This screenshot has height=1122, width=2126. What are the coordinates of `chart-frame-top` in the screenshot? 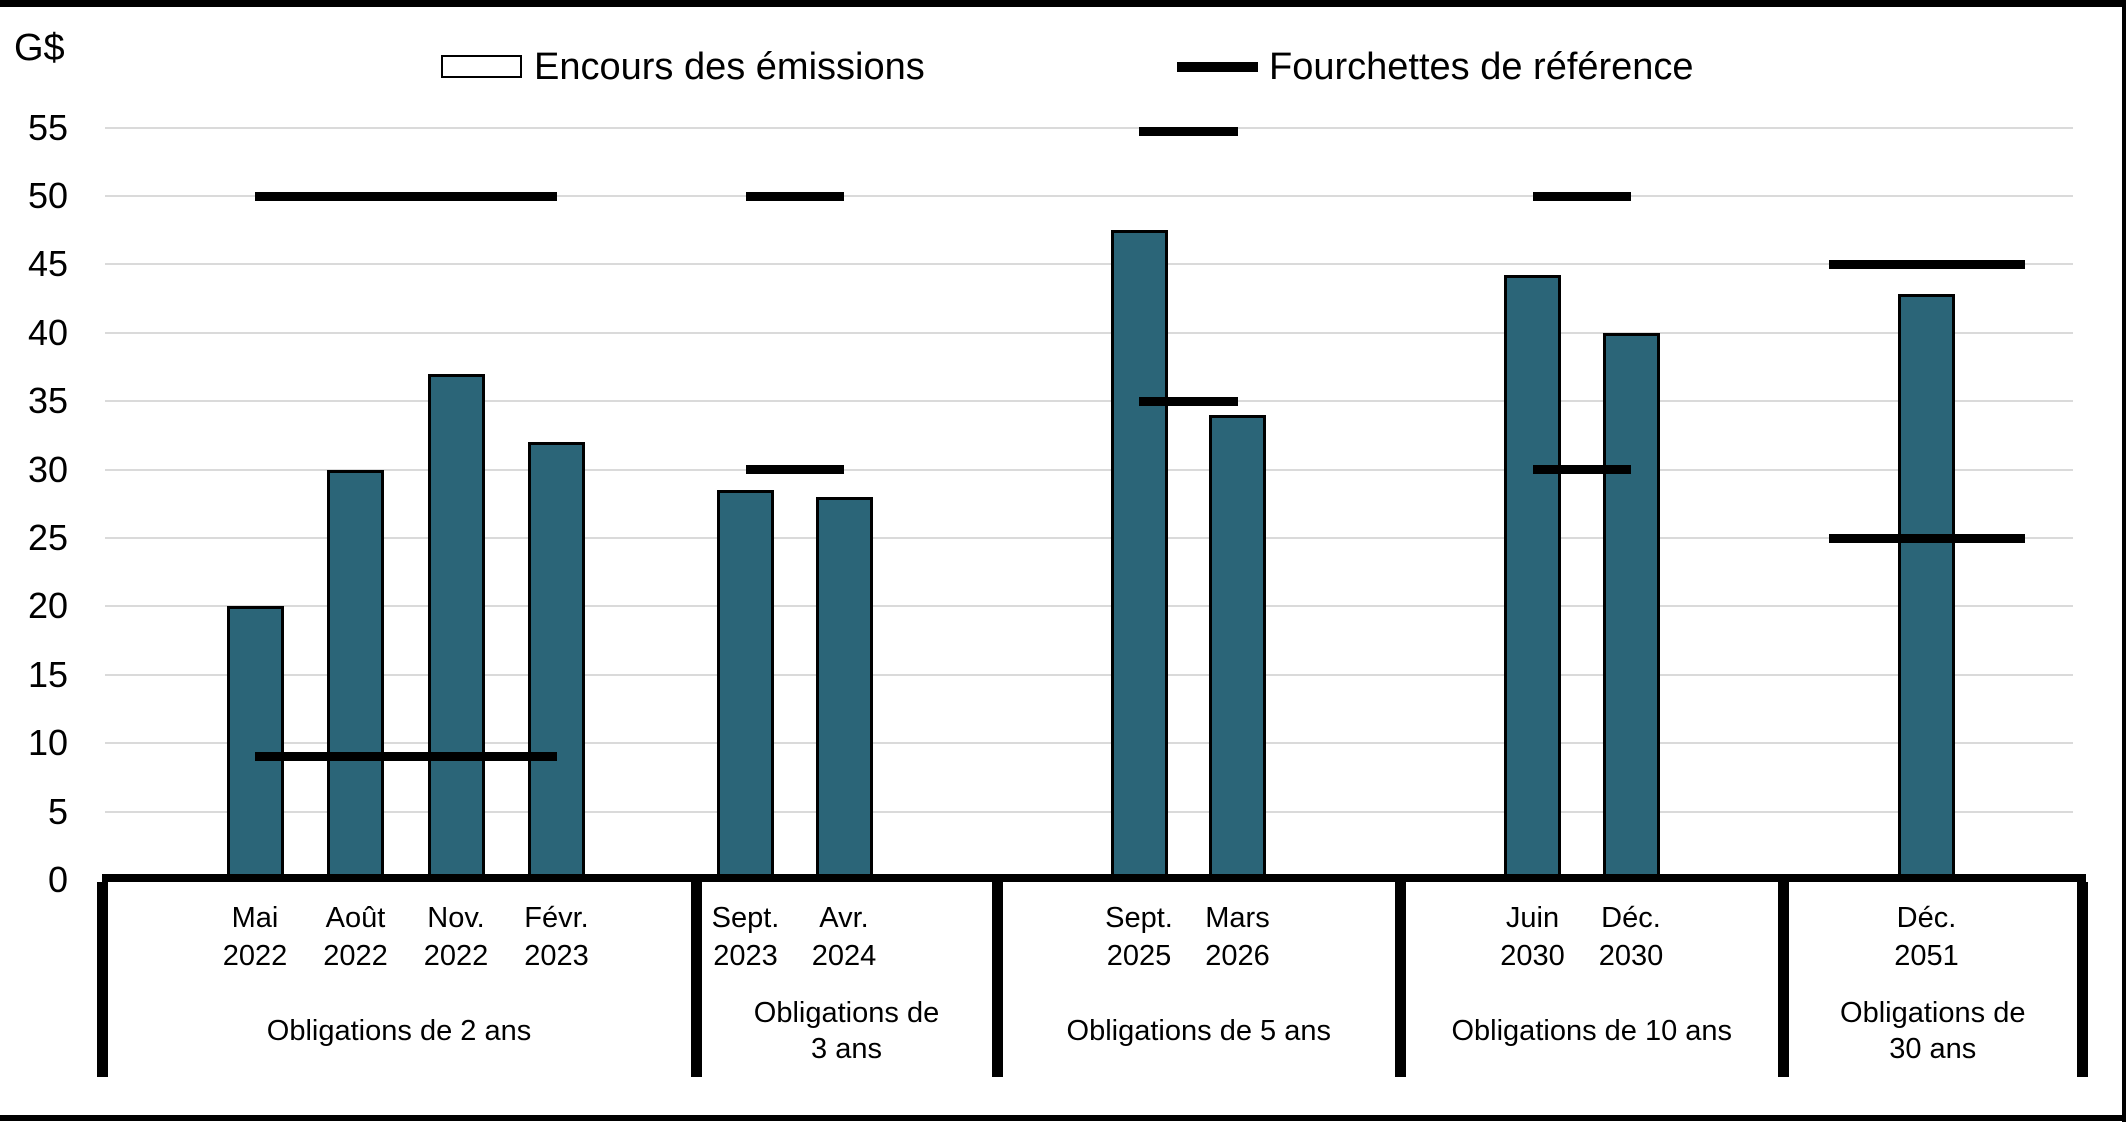 It's located at (1063, 3).